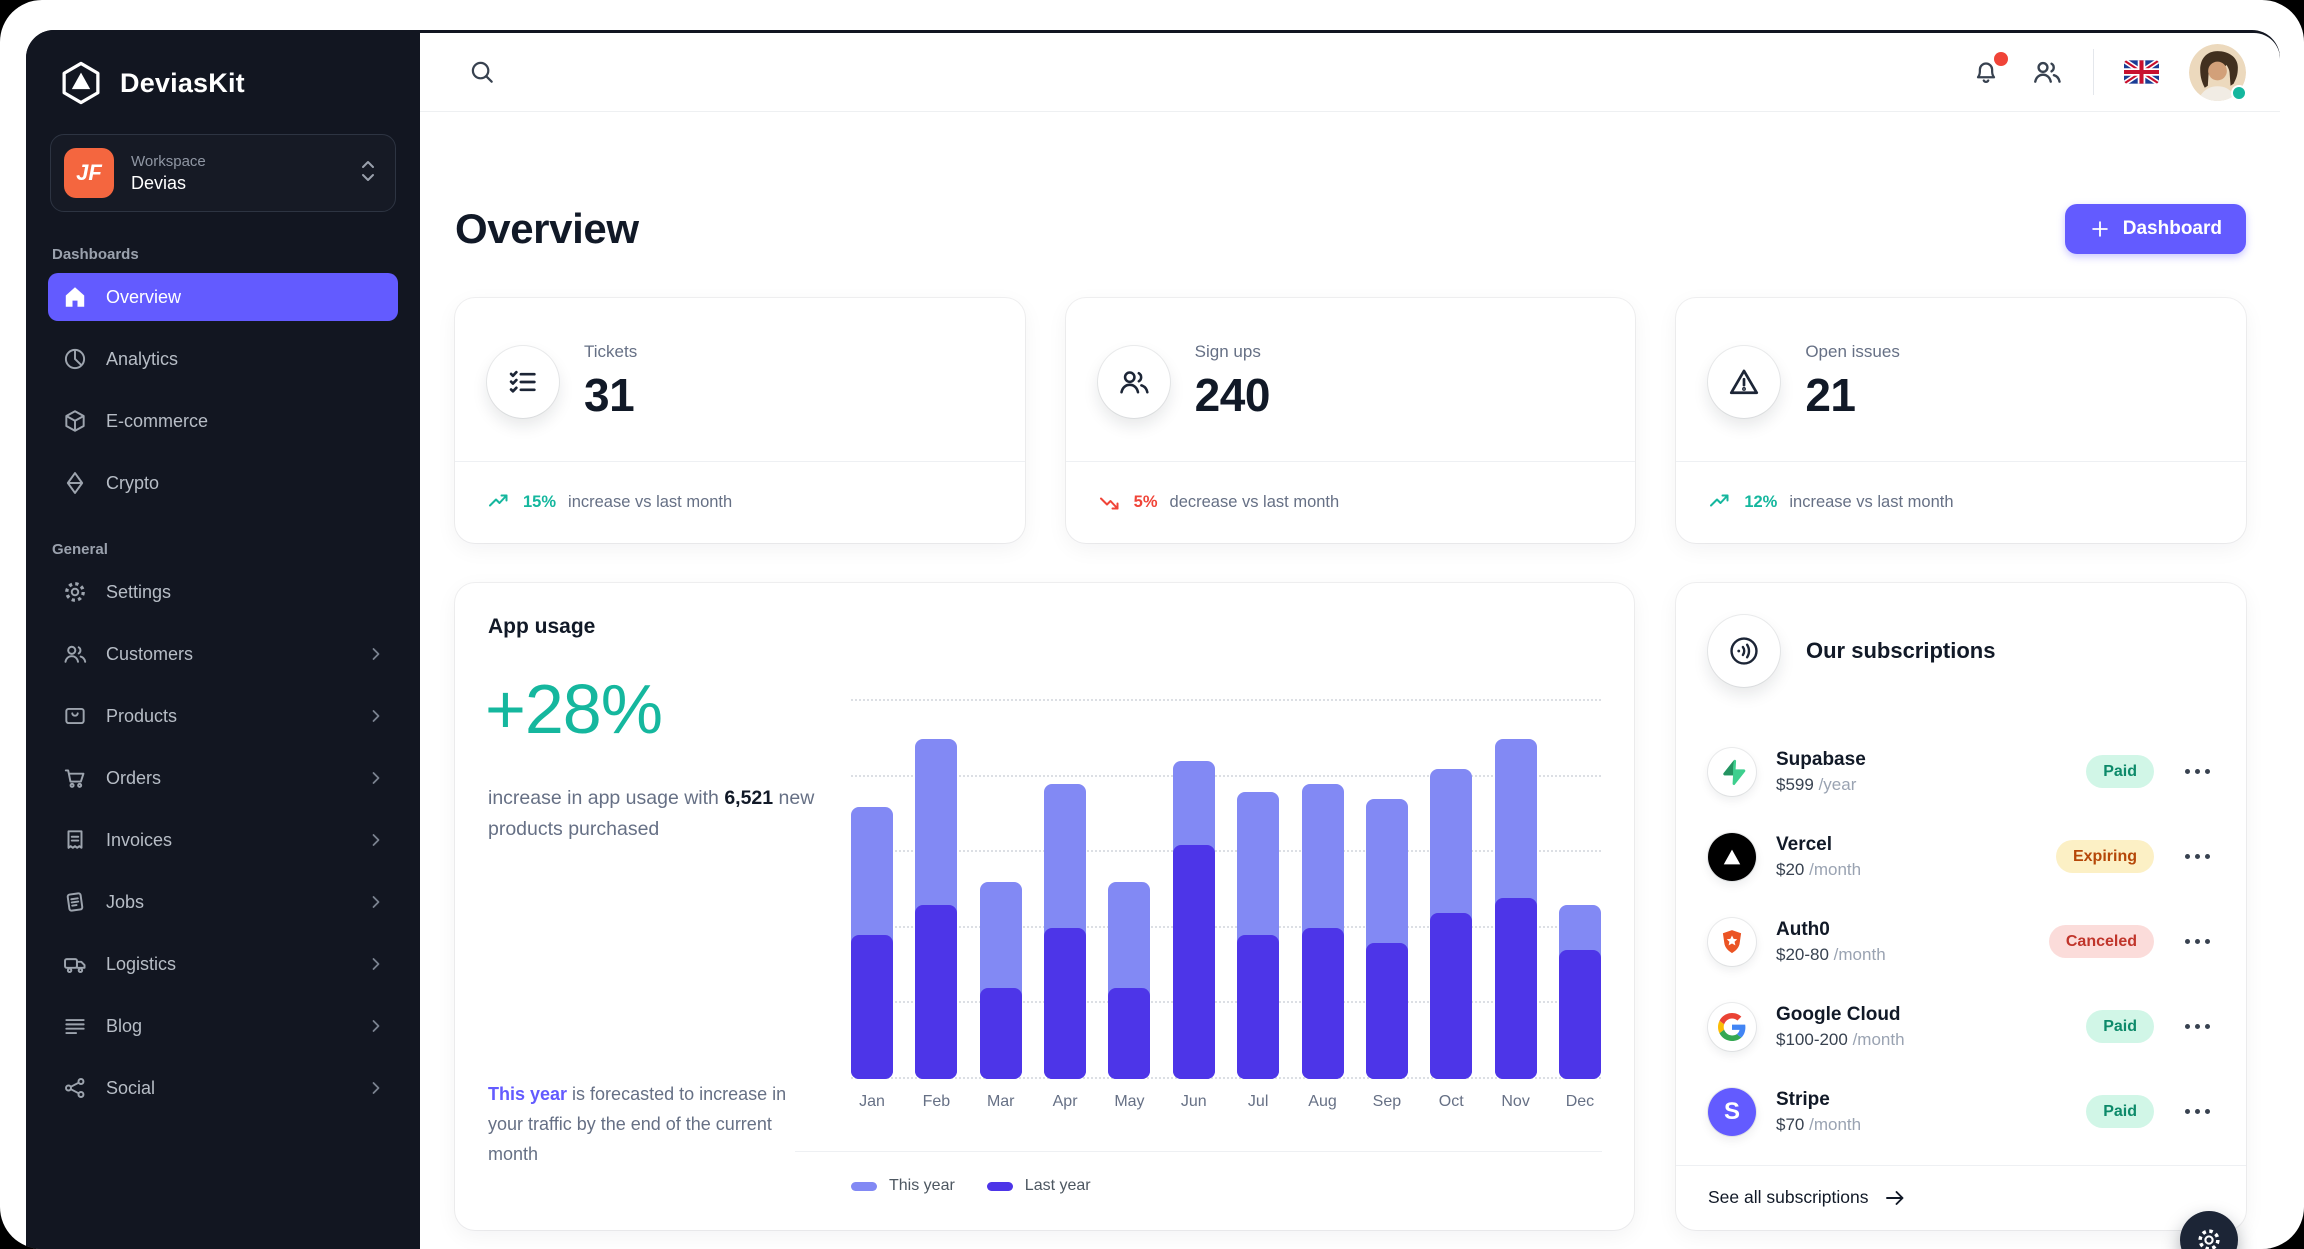 This screenshot has width=2304, height=1249. Describe the element at coordinates (131, 1087) in the screenshot. I see `sidebar-item-label: Social` at that location.